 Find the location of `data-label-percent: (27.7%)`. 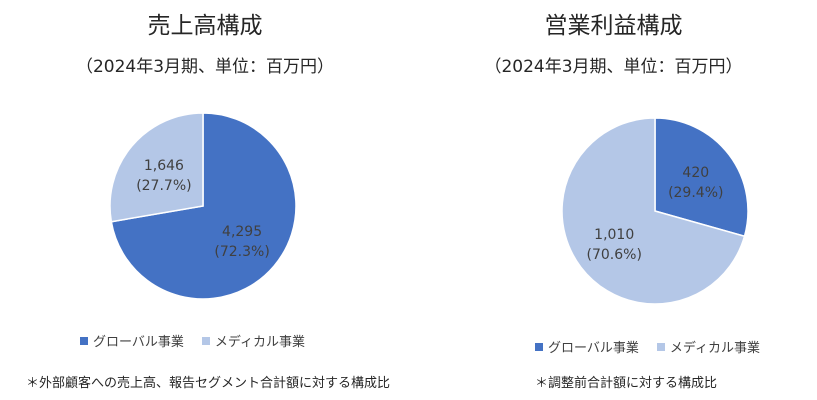

data-label-percent: (27.7%) is located at coordinates (163, 186).